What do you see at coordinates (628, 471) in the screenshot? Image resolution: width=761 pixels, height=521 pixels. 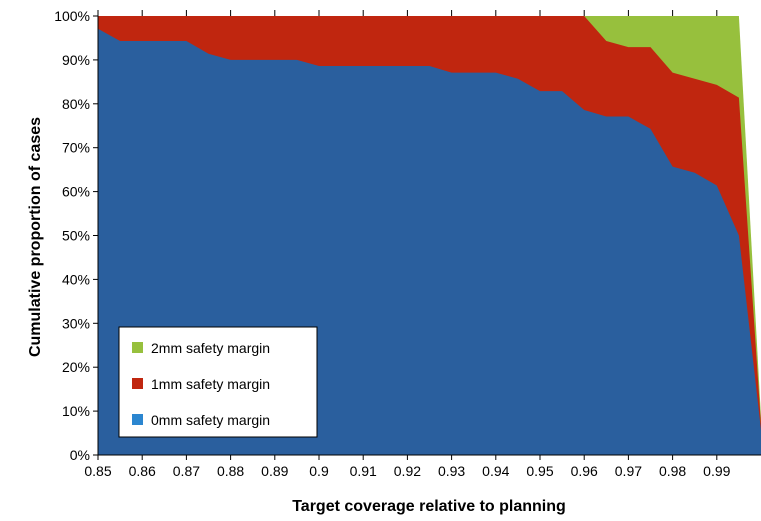 I see `x-tick-label: 0.97` at bounding box center [628, 471].